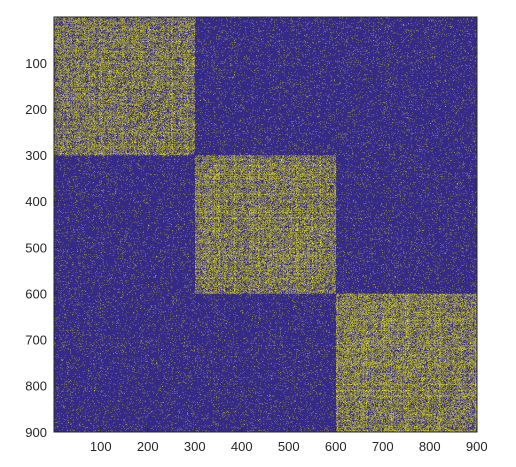 This screenshot has height=467, width=516. Describe the element at coordinates (195, 446) in the screenshot. I see `x-tick-label: 300` at that location.